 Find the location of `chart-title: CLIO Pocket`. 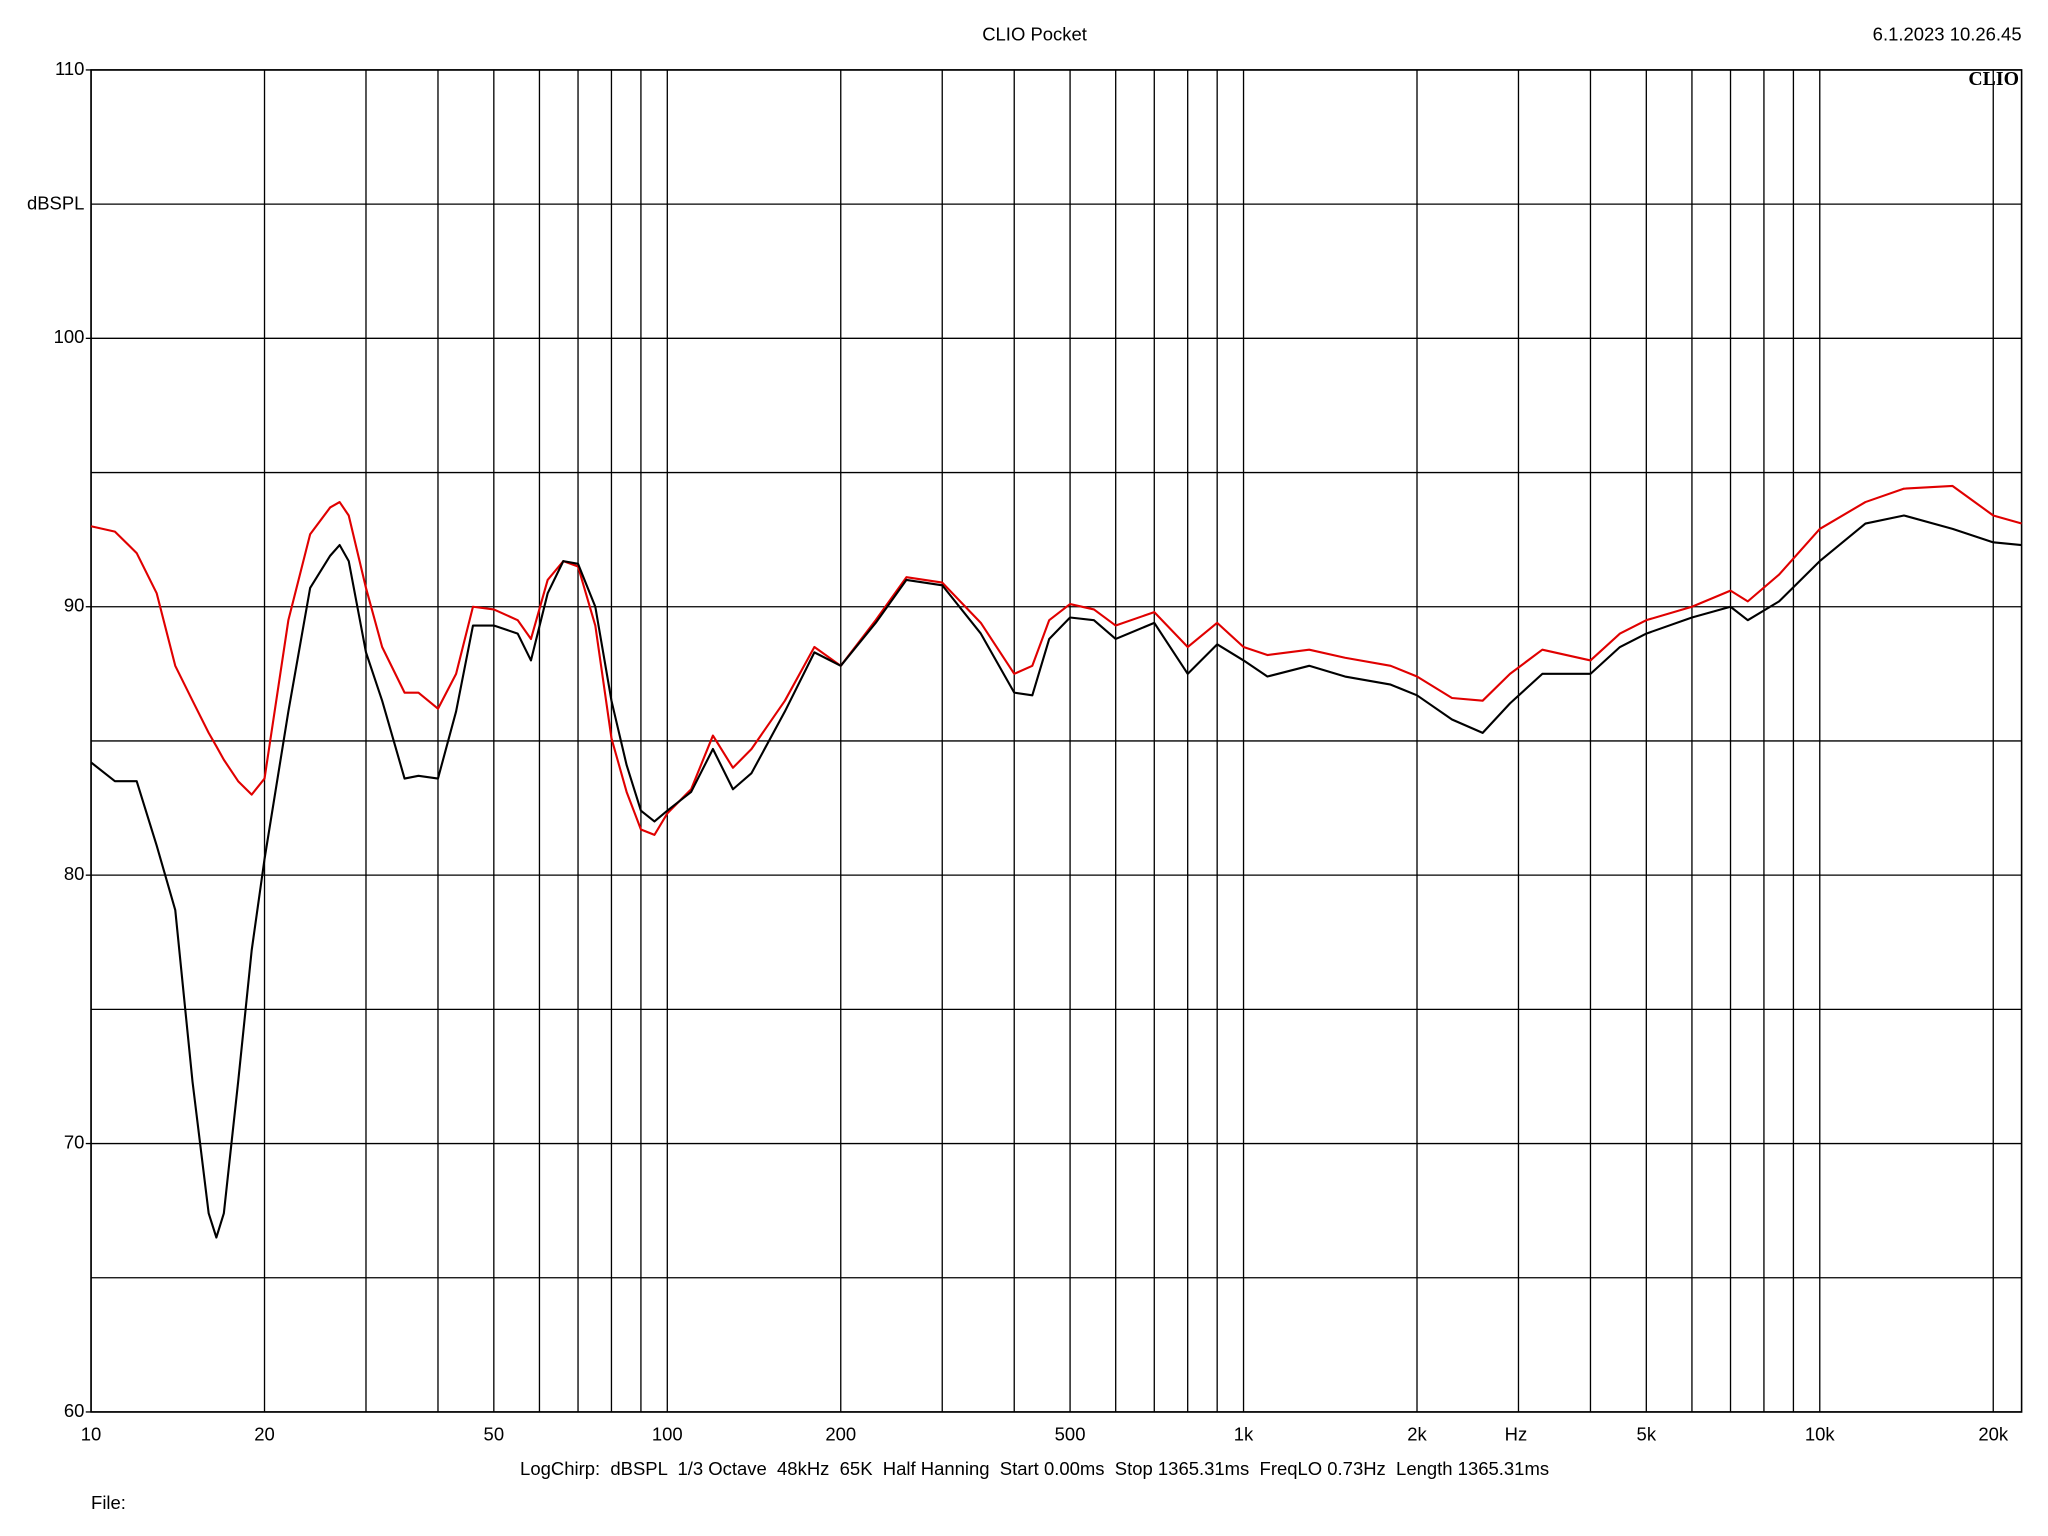

chart-title: CLIO Pocket is located at coordinates (1034, 34).